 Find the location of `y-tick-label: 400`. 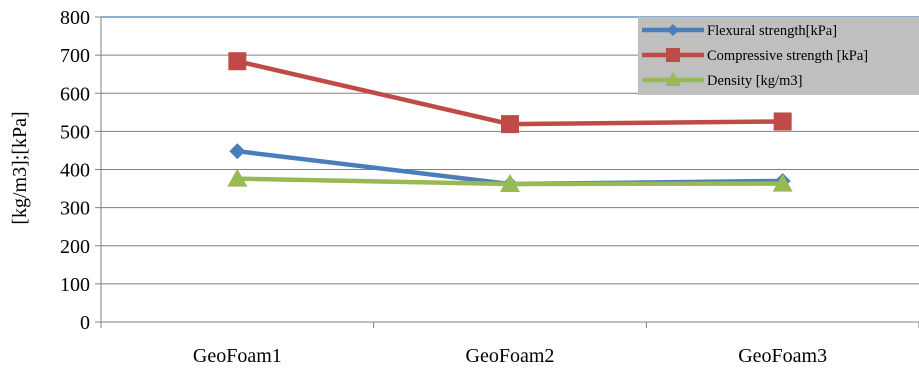

y-tick-label: 400 is located at coordinates (75, 171).